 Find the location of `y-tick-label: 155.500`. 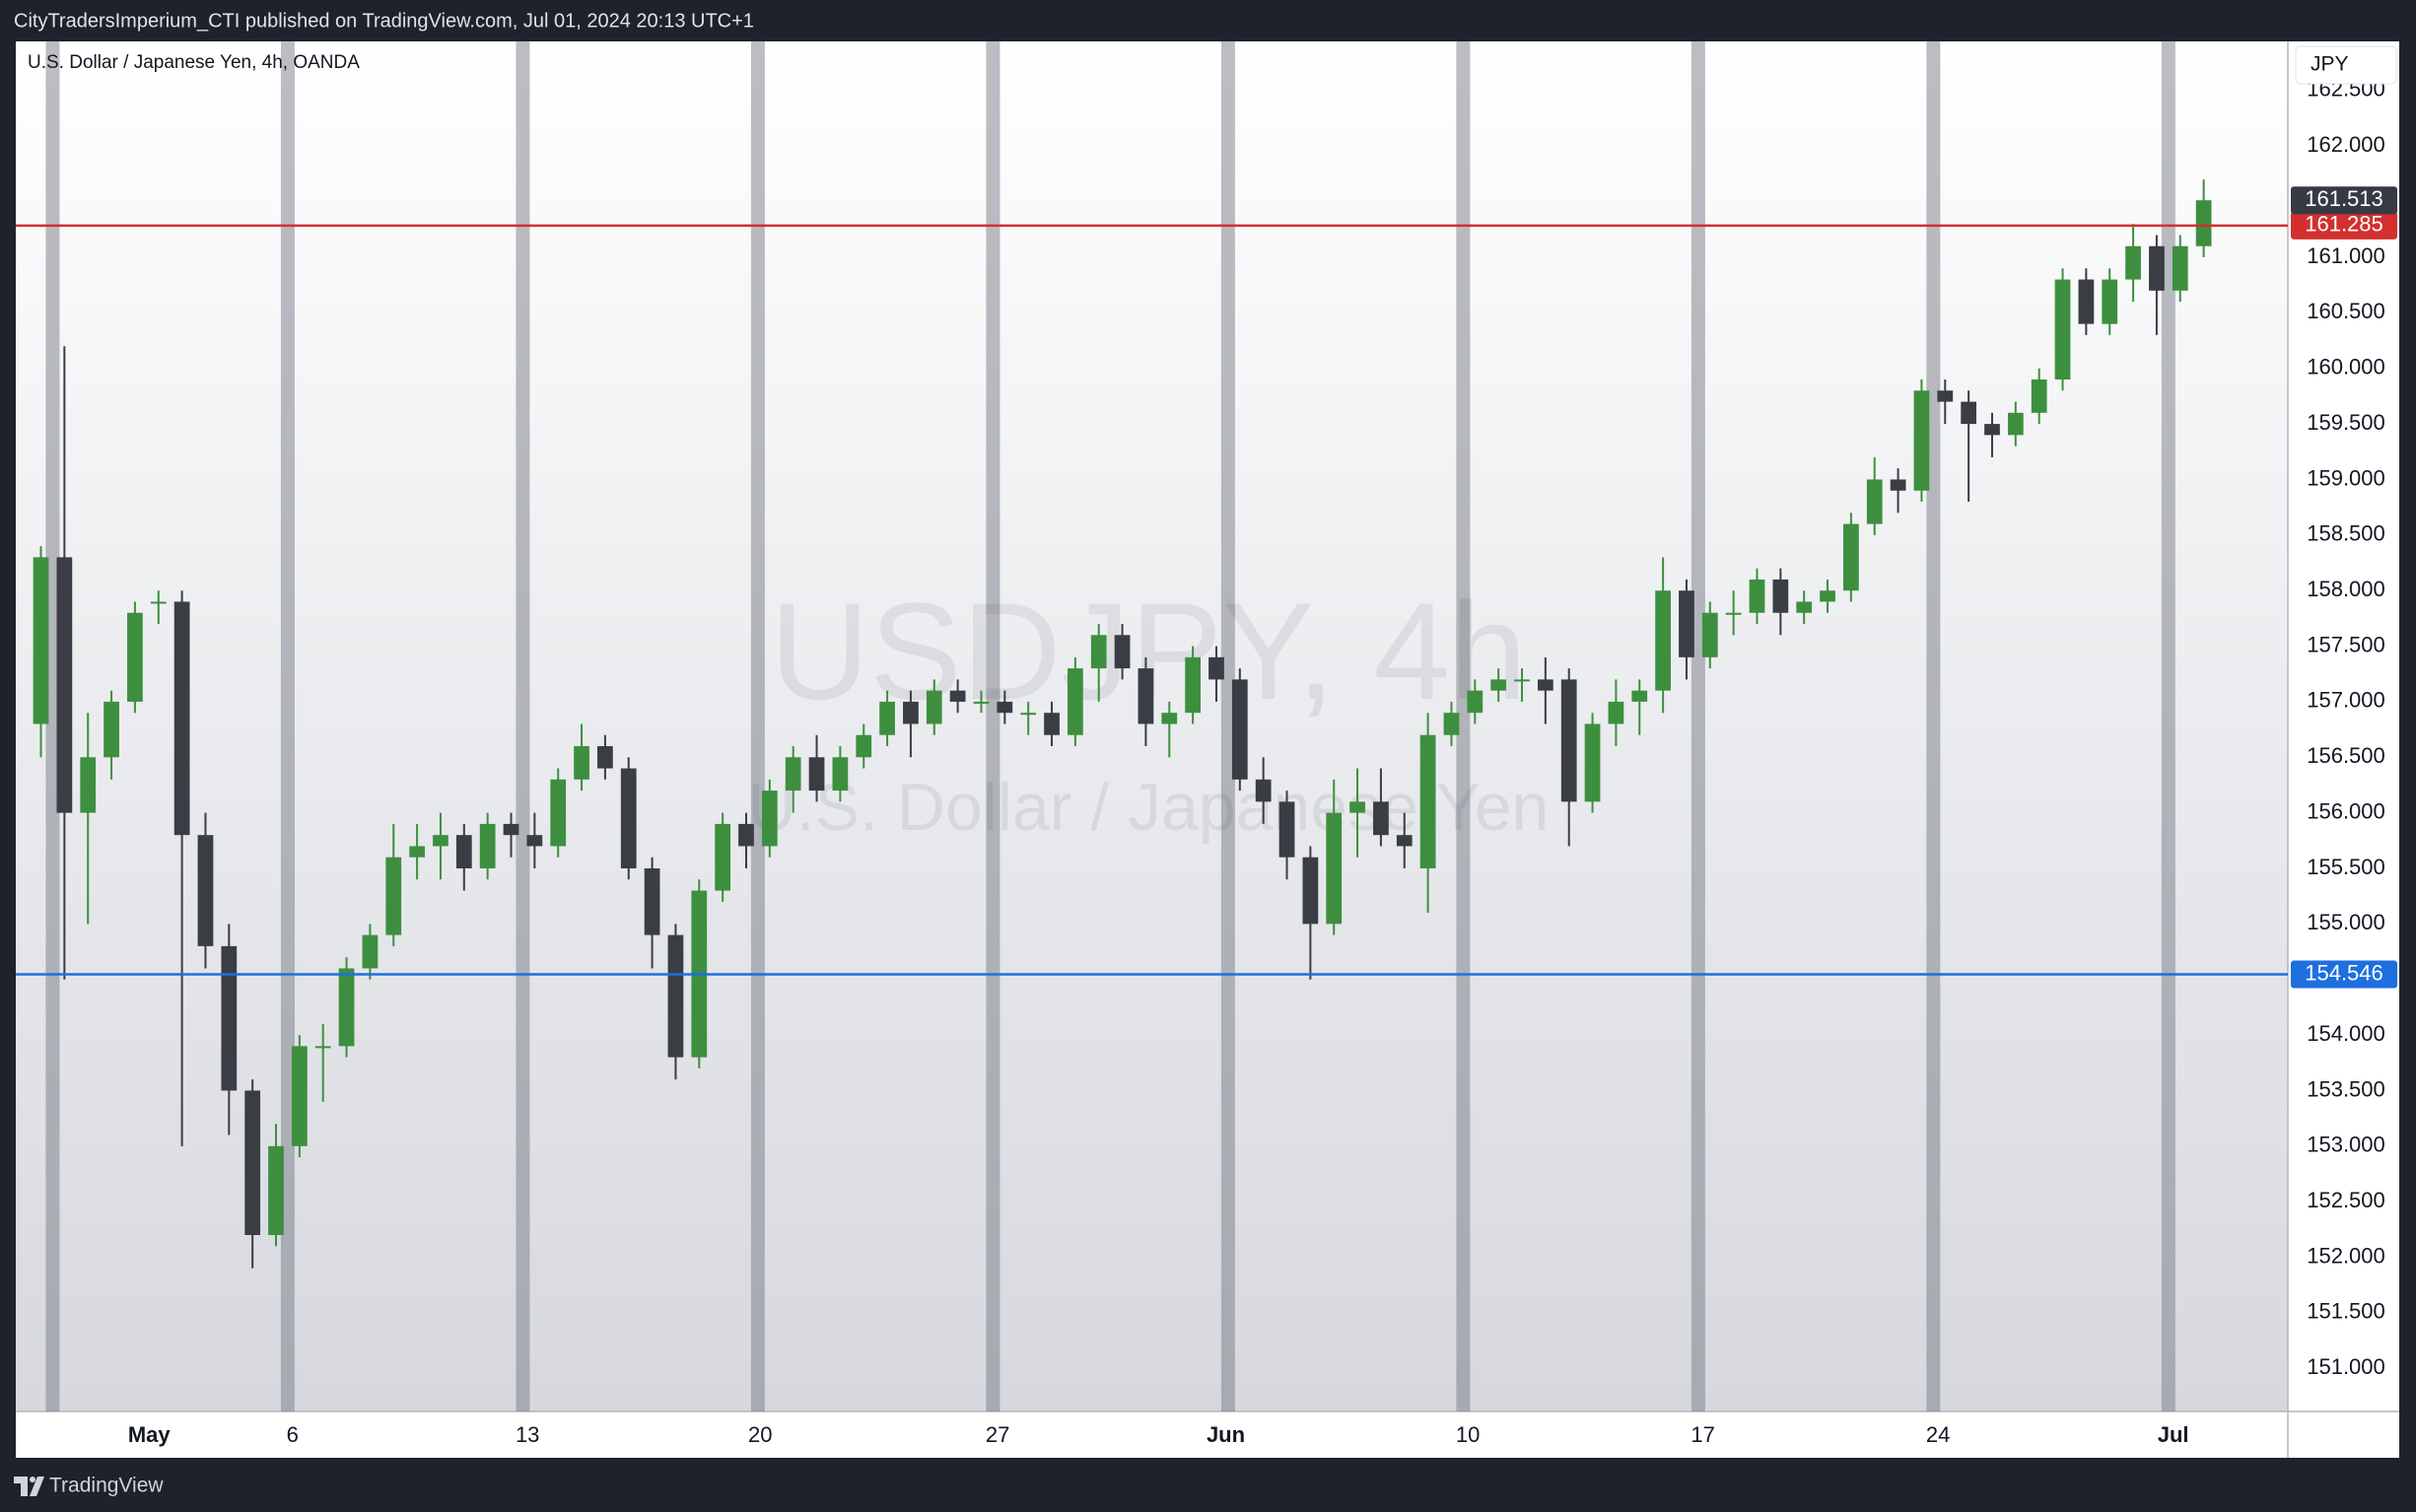

y-tick-label: 155.500 is located at coordinates (2346, 867).